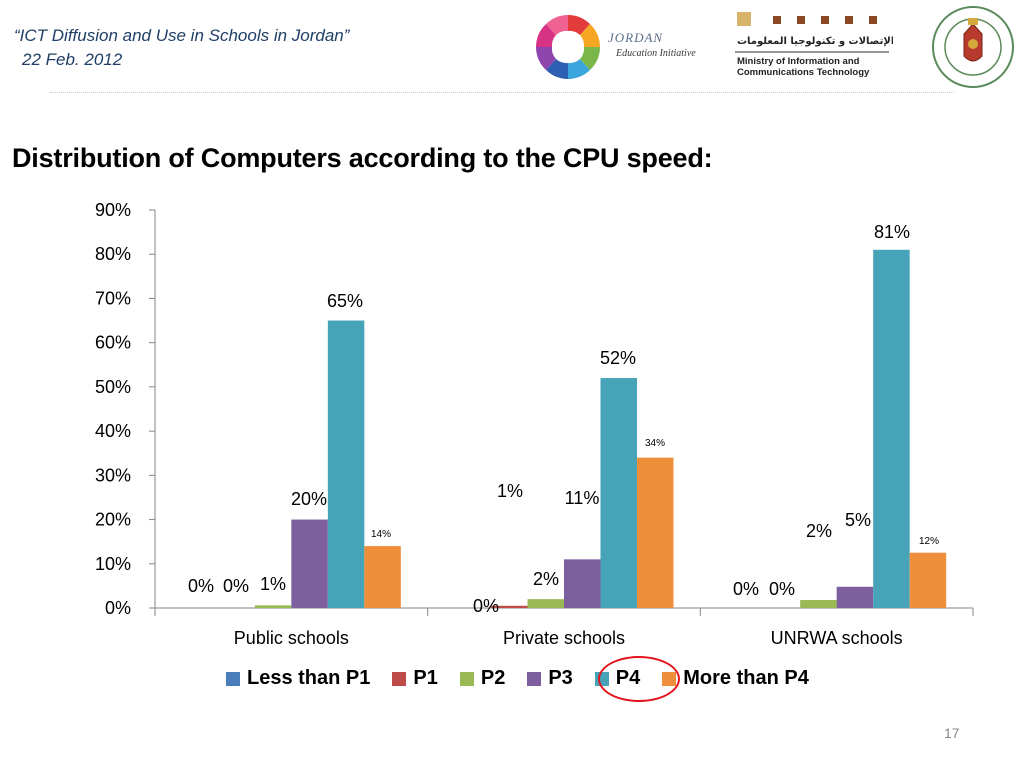 This screenshot has height=768, width=1024. What do you see at coordinates (125, 409) in the screenshot?
I see `y-axis: 0% 10% 20% 30% 40% 50% 60% 70% 80% 90%` at bounding box center [125, 409].